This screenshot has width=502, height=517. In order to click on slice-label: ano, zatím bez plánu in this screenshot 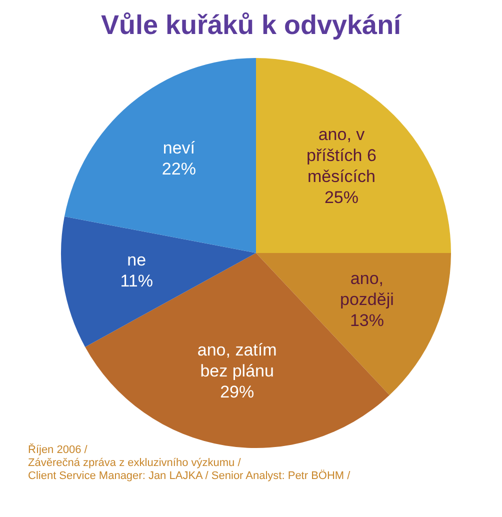, I will do `click(237, 360)`.